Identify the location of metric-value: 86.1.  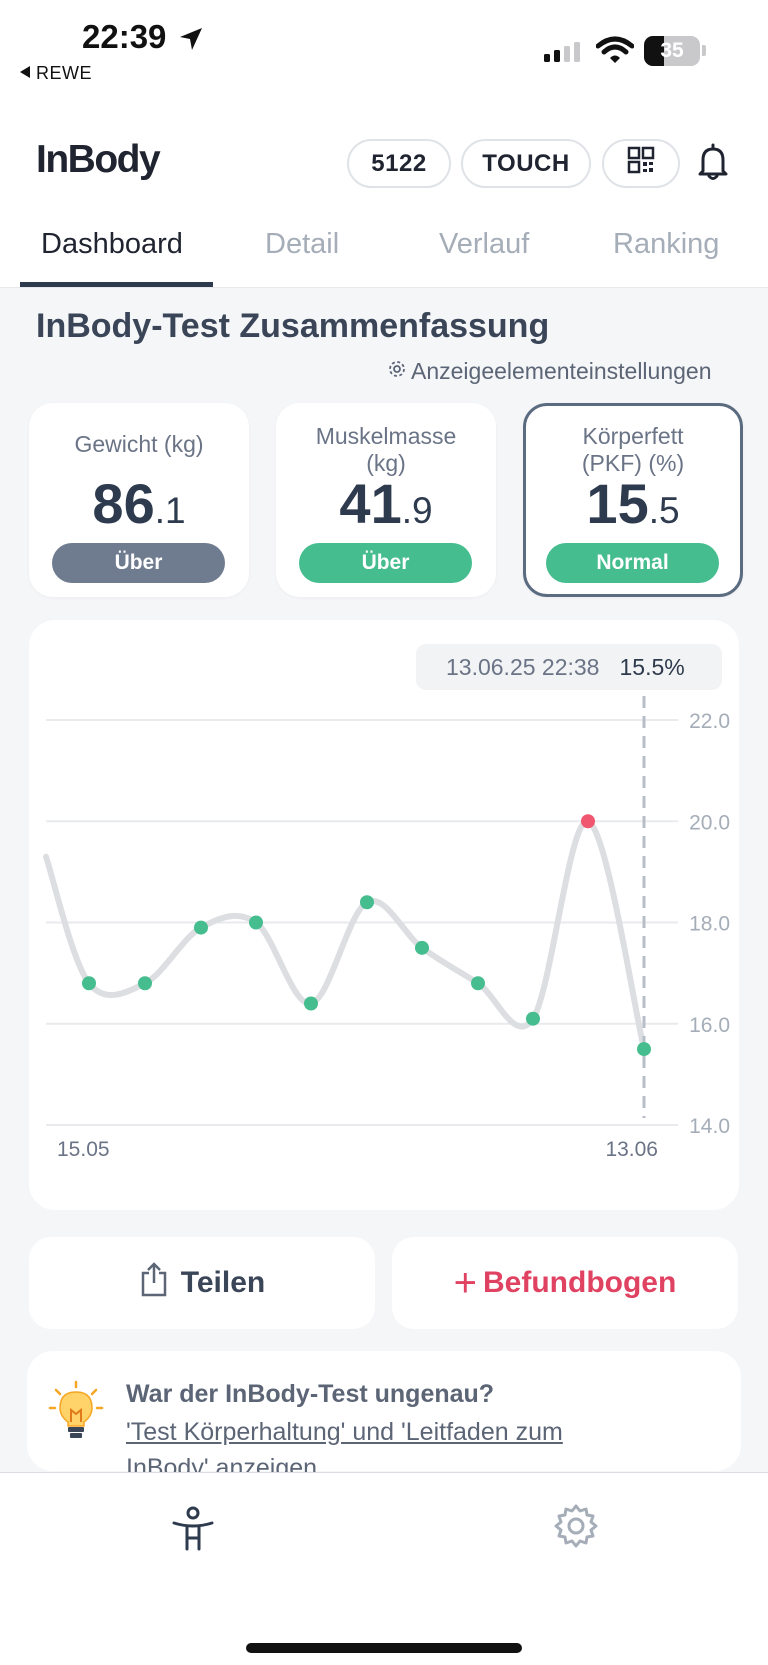
(139, 503).